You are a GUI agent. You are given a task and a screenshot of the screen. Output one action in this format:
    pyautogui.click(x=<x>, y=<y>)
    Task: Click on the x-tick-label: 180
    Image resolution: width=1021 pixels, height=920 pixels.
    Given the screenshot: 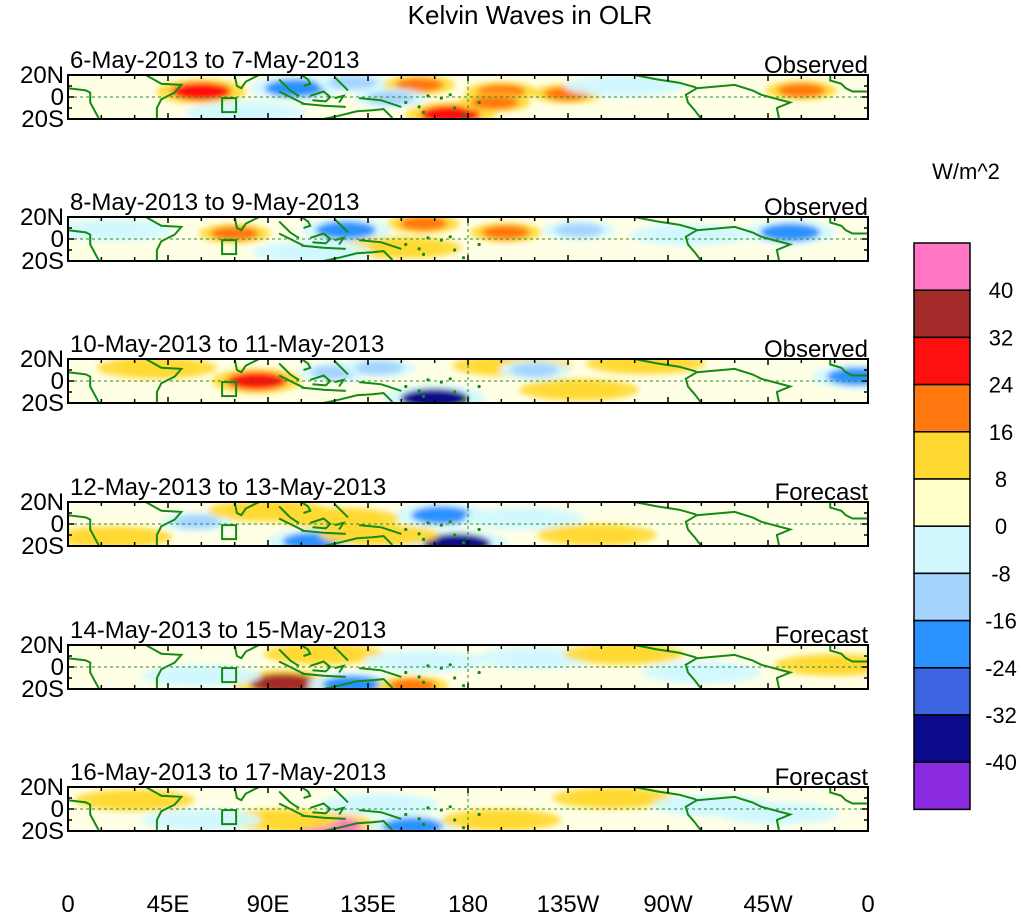 What is the action you would take?
    pyautogui.click(x=468, y=904)
    